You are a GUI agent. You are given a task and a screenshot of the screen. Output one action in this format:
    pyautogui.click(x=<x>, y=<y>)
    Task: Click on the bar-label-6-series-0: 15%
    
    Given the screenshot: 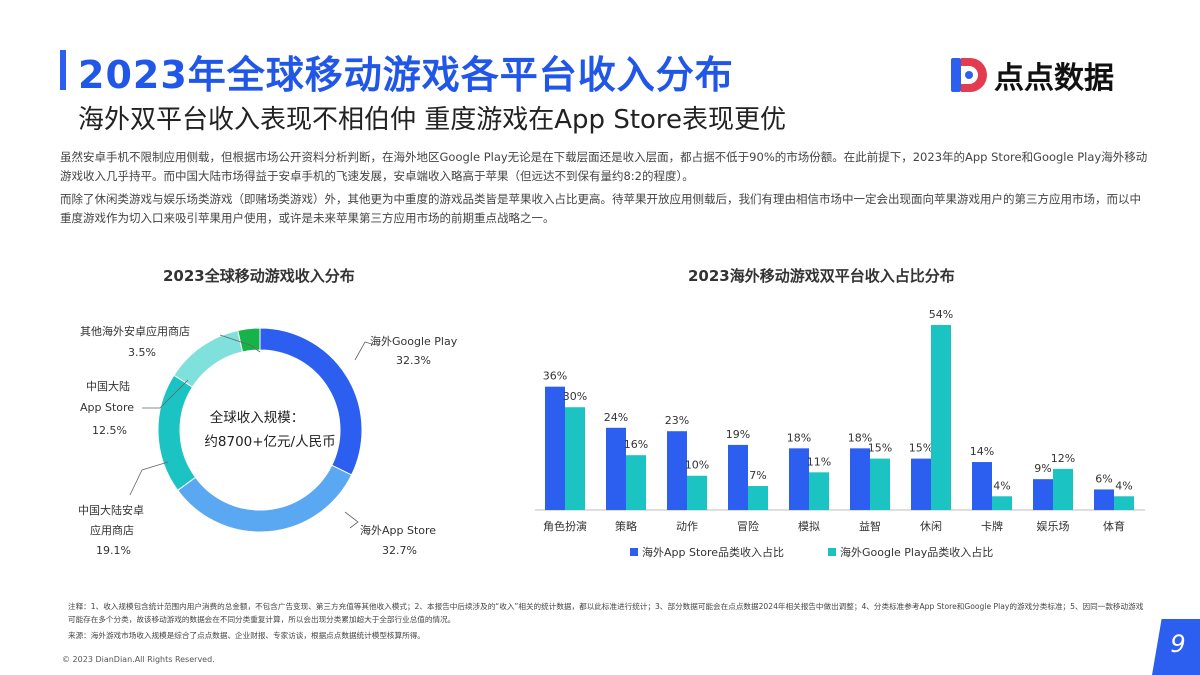 What is the action you would take?
    pyautogui.click(x=921, y=448)
    